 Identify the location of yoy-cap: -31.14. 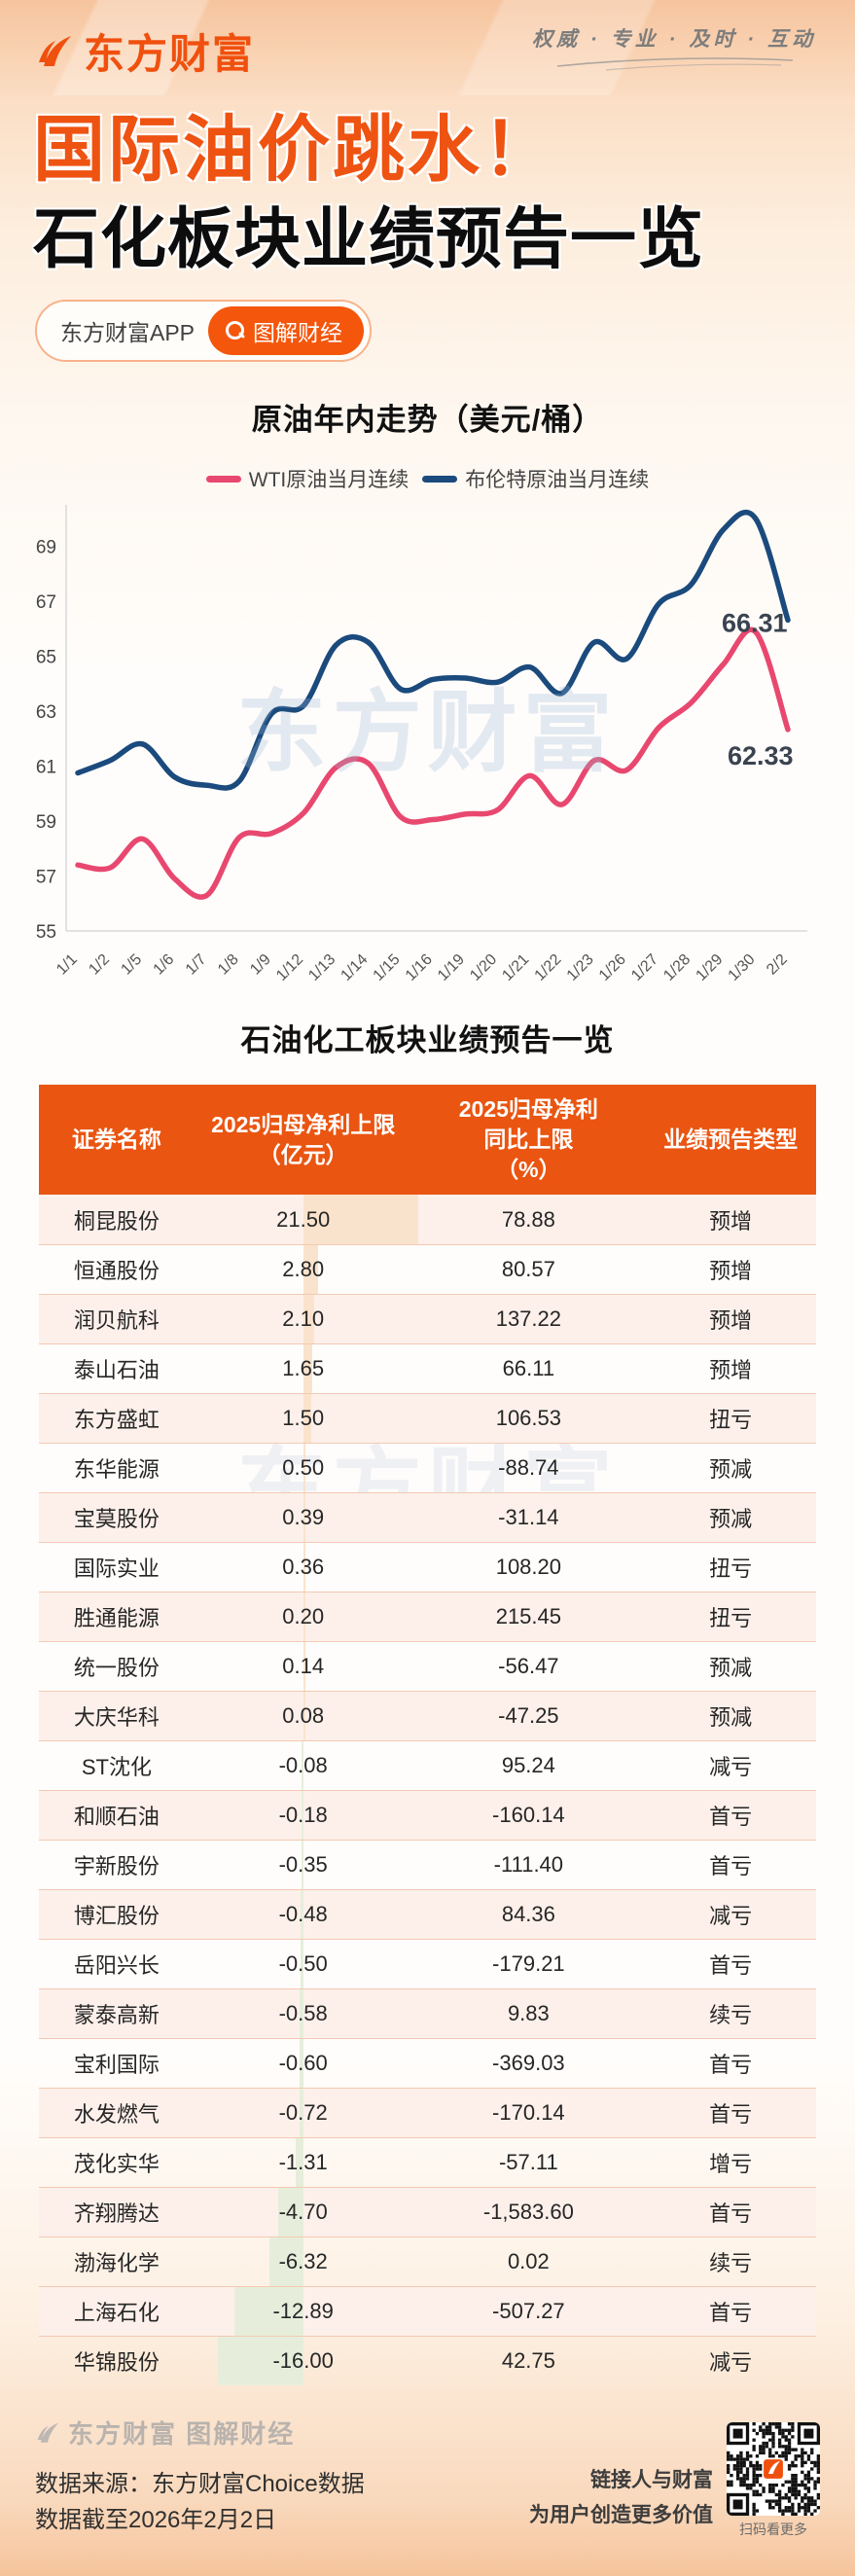
(528, 1517).